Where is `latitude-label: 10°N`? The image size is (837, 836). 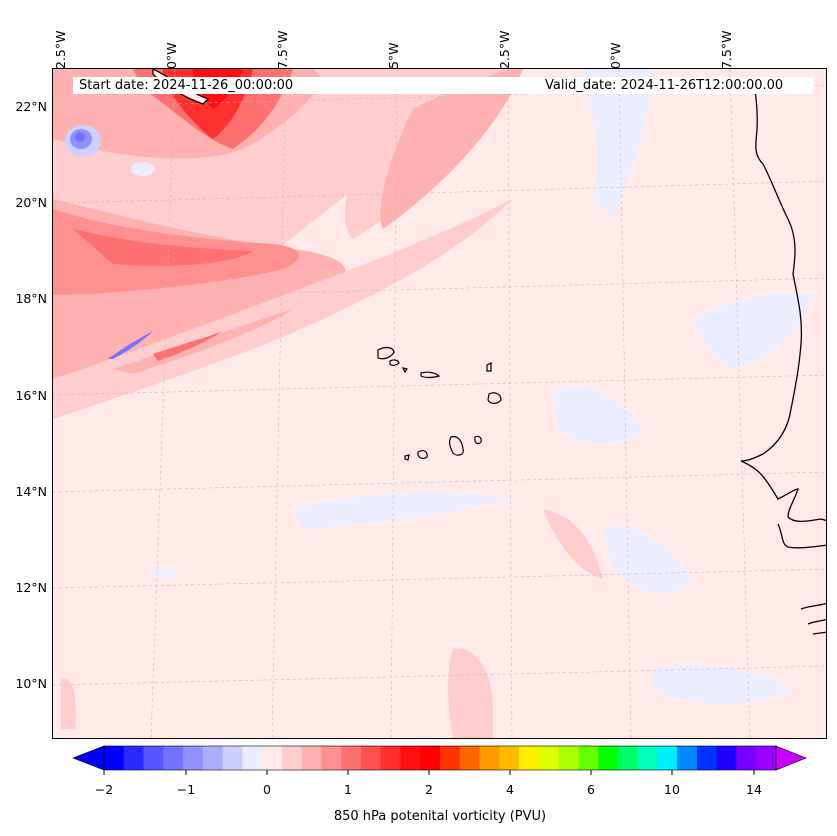 latitude-label: 10°N is located at coordinates (31, 683).